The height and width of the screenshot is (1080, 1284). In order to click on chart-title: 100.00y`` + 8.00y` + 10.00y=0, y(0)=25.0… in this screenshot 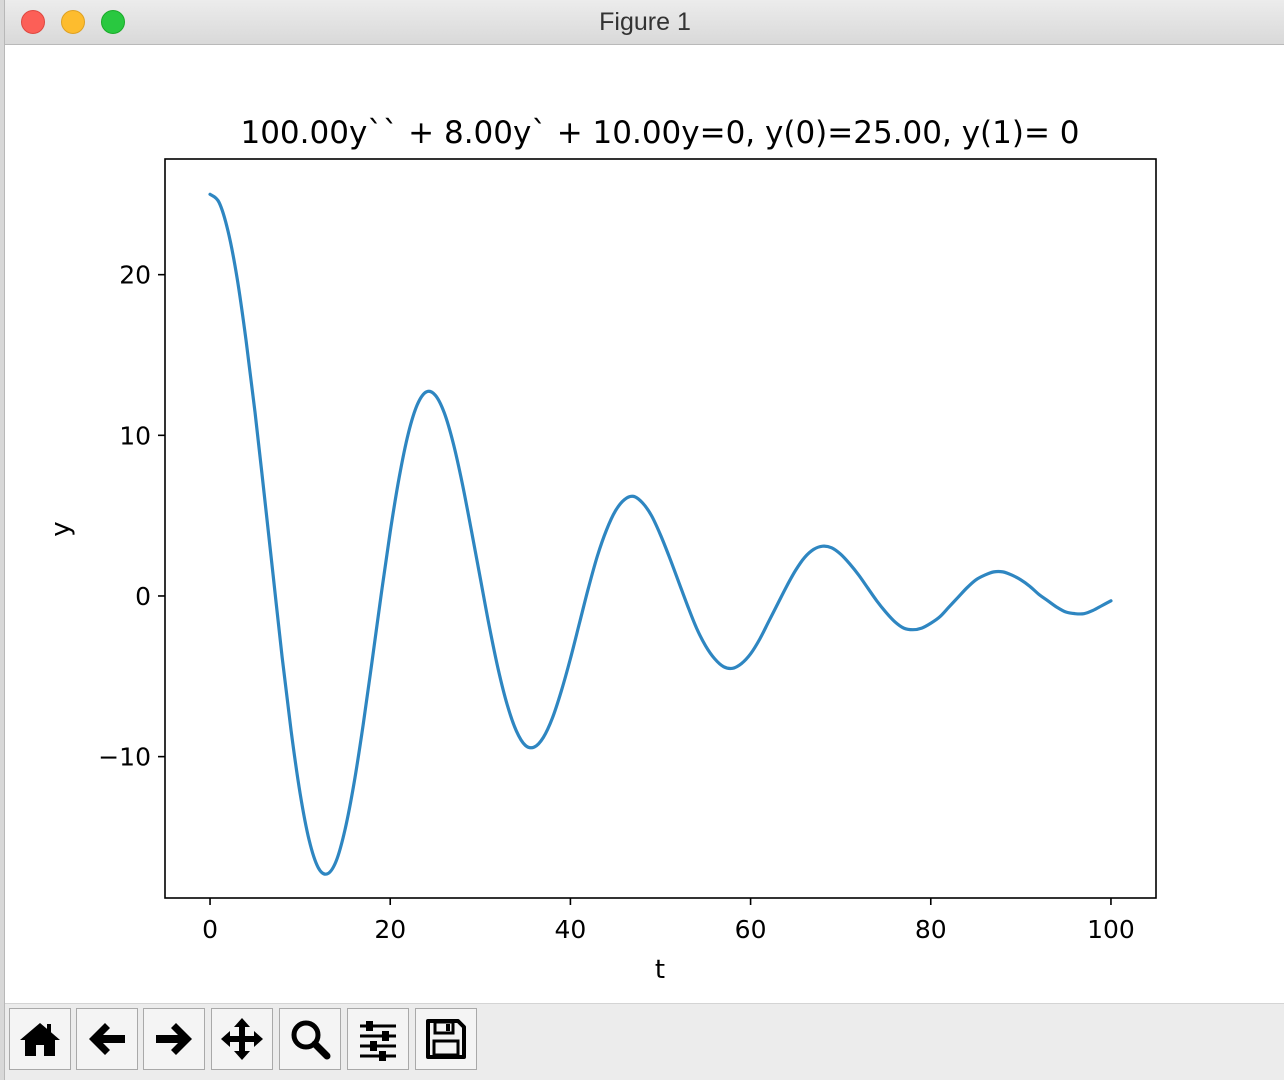, I will do `click(659, 133)`.